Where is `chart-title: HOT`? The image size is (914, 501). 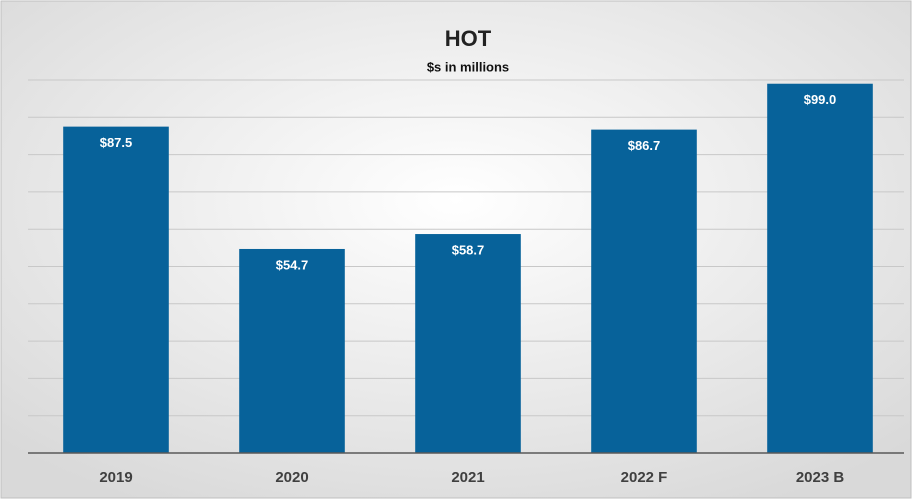 chart-title: HOT is located at coordinates (468, 38).